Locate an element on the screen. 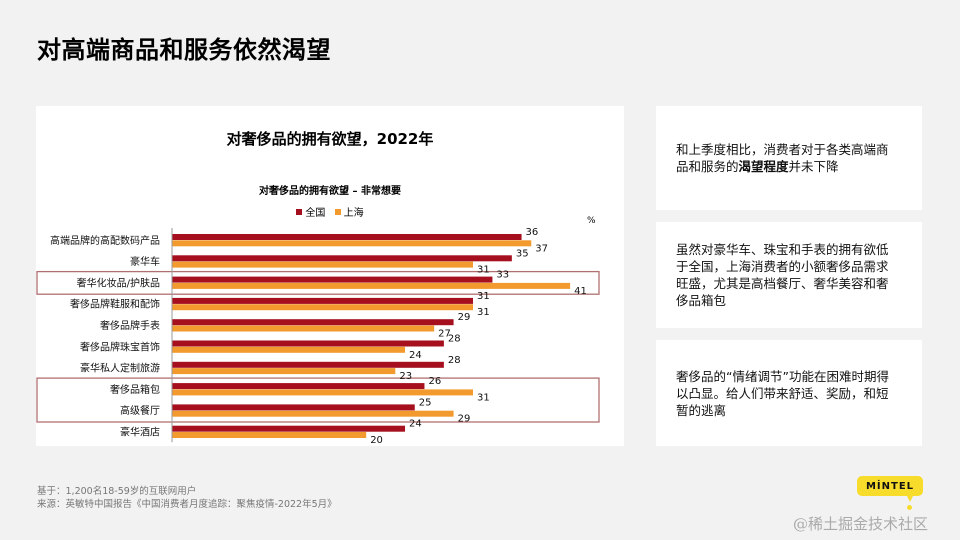 Image resolution: width=960 pixels, height=540 pixels. data-label-shanghai: 37 is located at coordinates (541, 248).